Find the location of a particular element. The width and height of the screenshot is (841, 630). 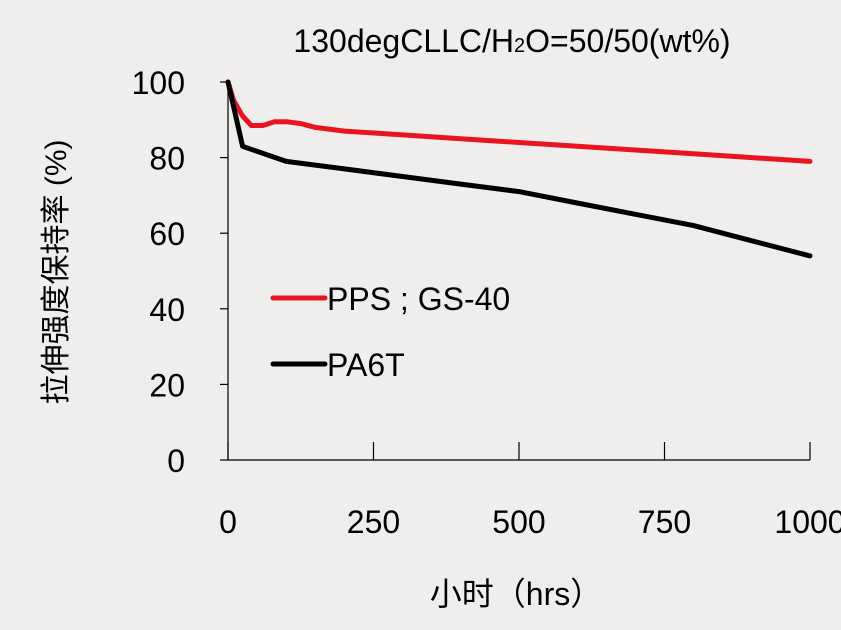

y-tick-label: 0 is located at coordinates (176, 461).